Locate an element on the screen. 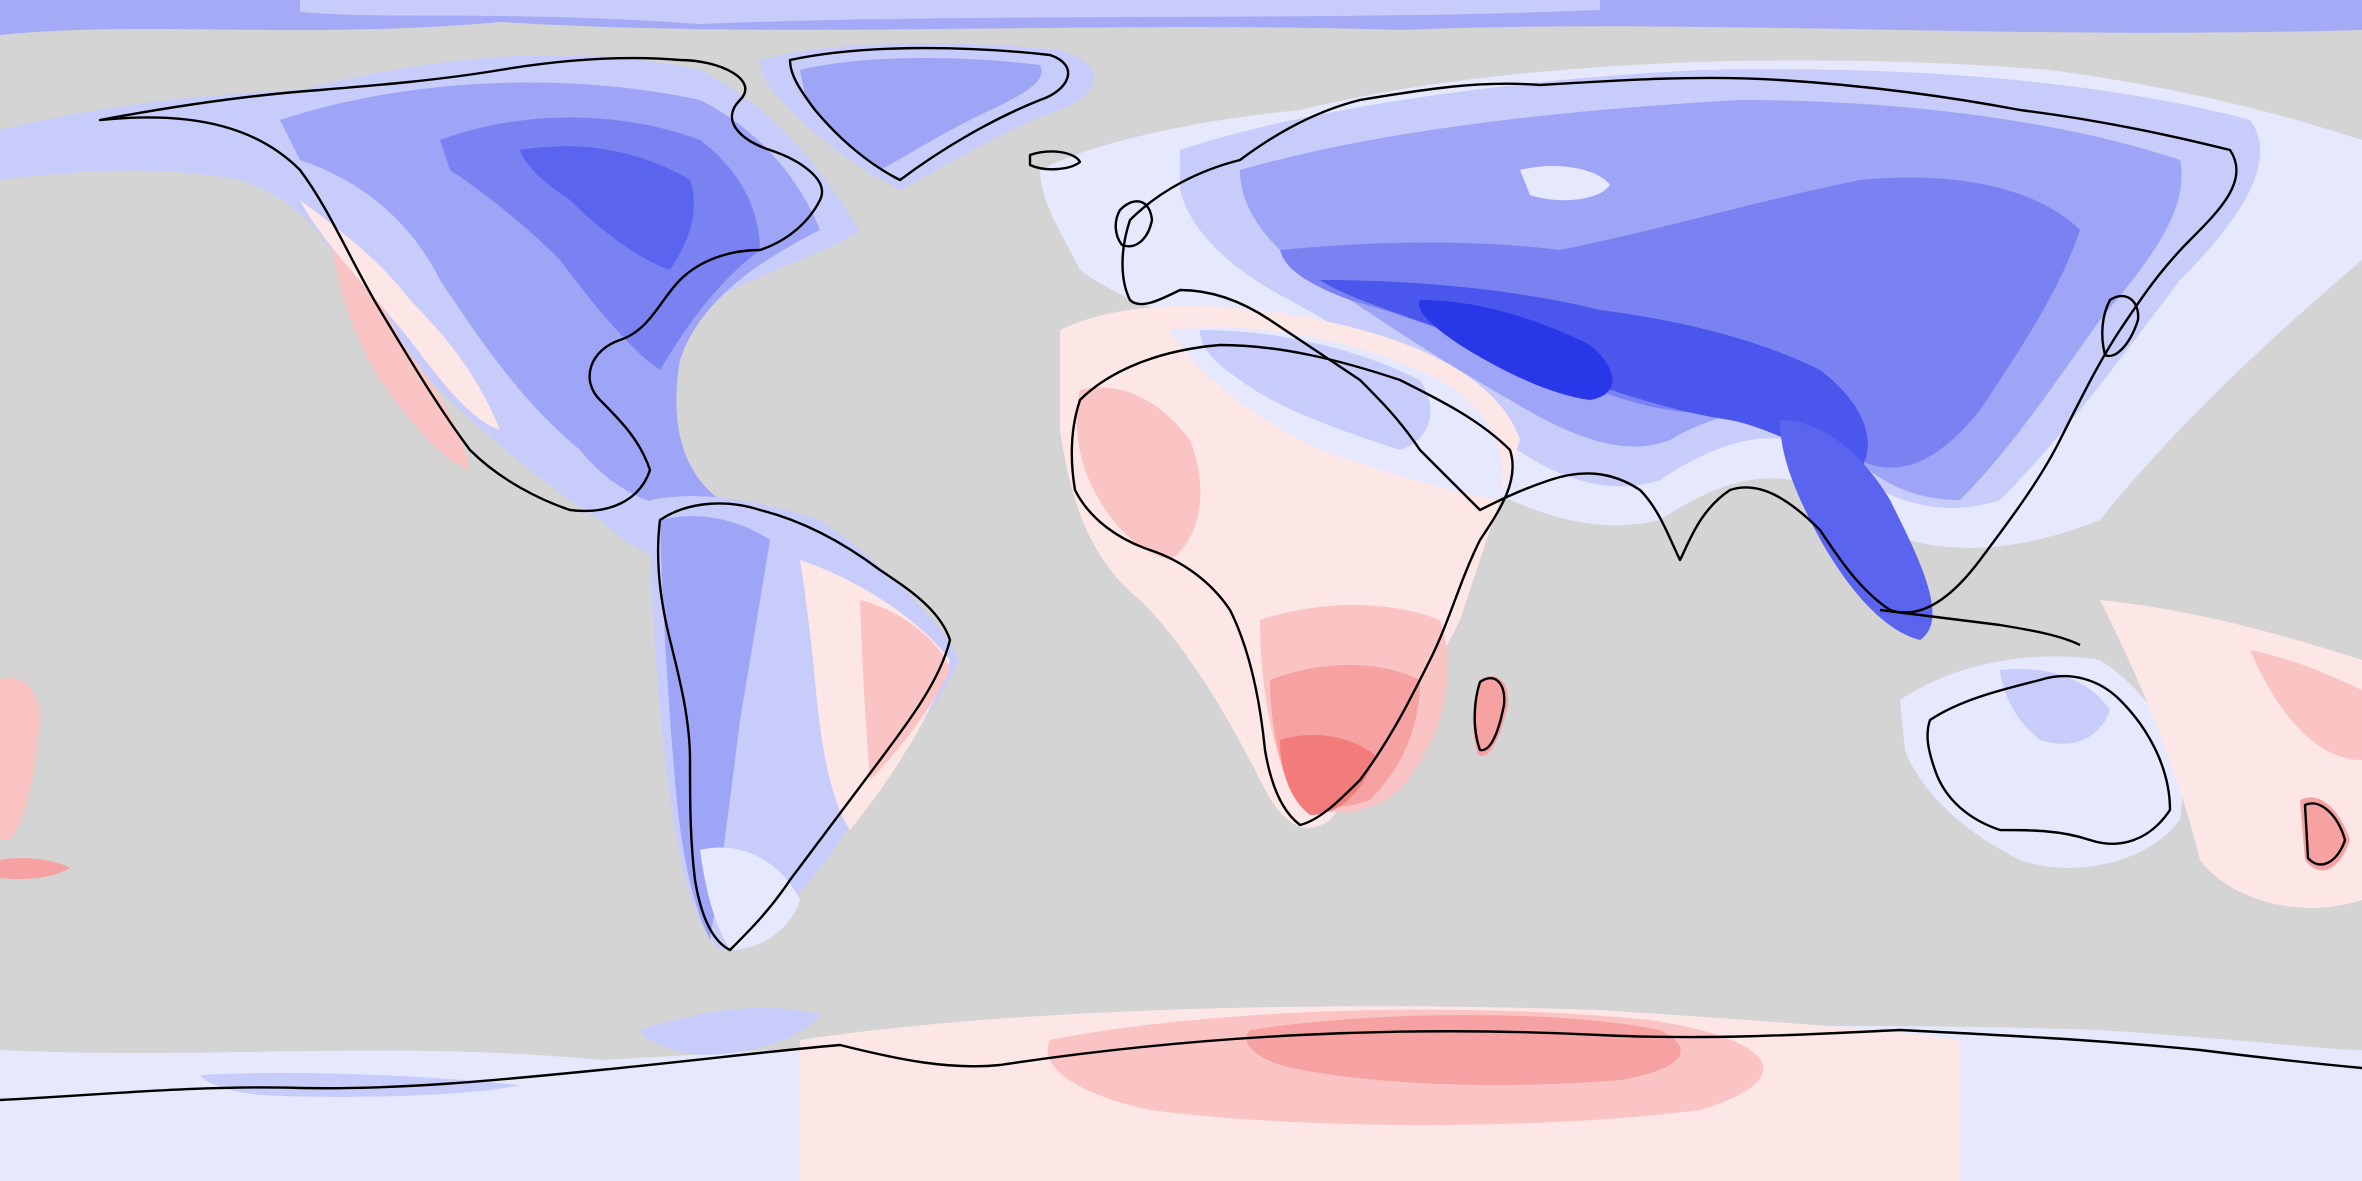  sa-east-red-pale is located at coordinates (905, 690).